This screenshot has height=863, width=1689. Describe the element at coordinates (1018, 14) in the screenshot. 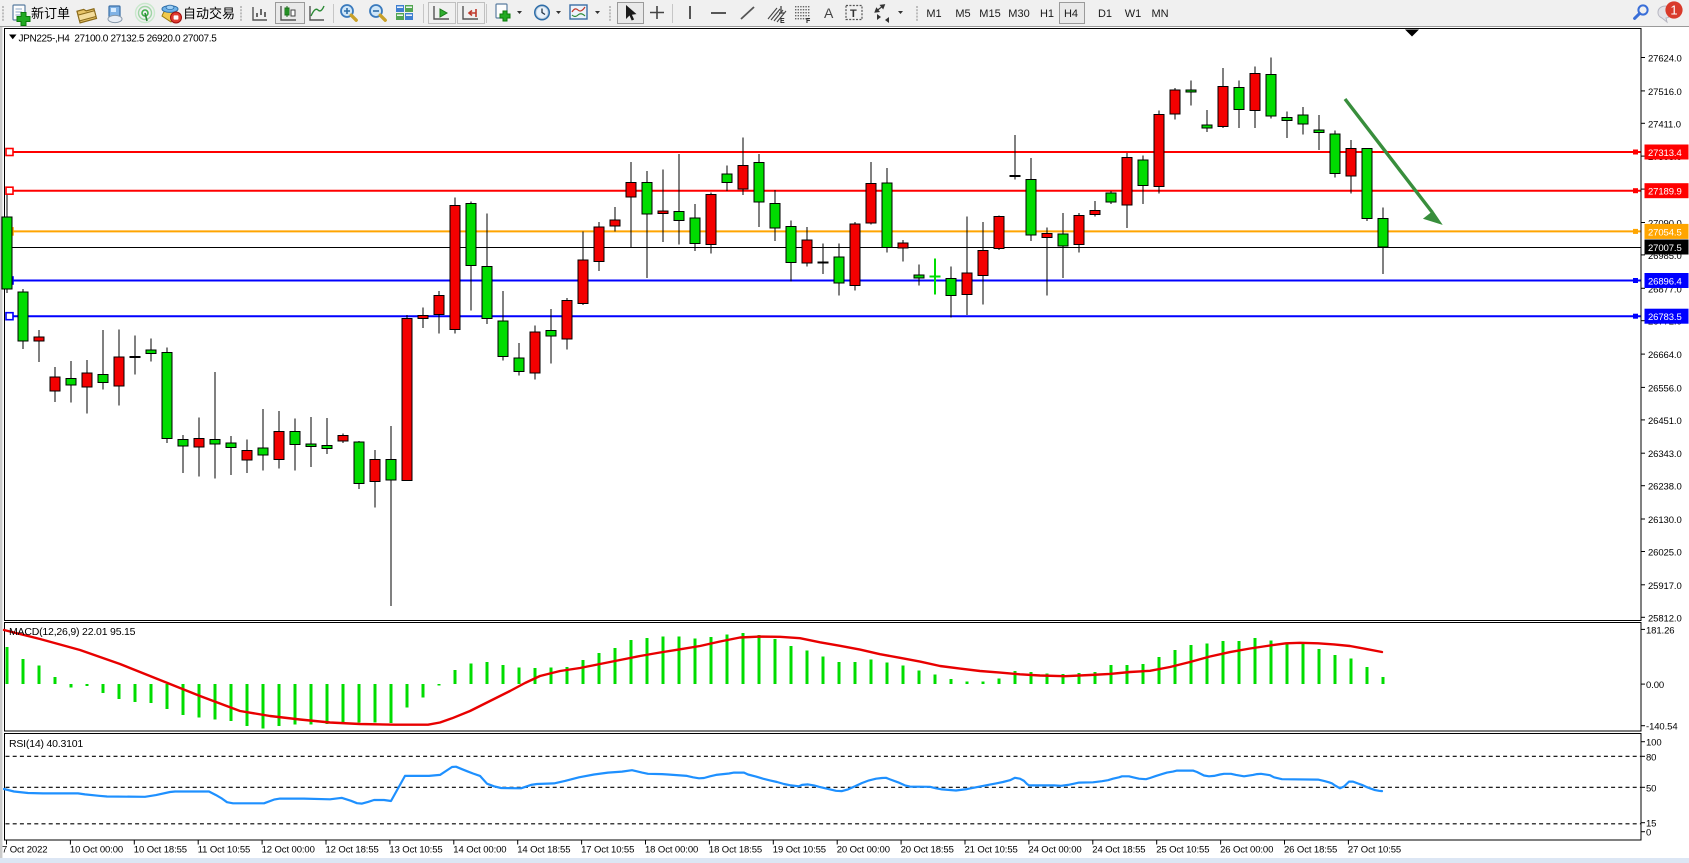

I see `svg-text: M30` at that location.